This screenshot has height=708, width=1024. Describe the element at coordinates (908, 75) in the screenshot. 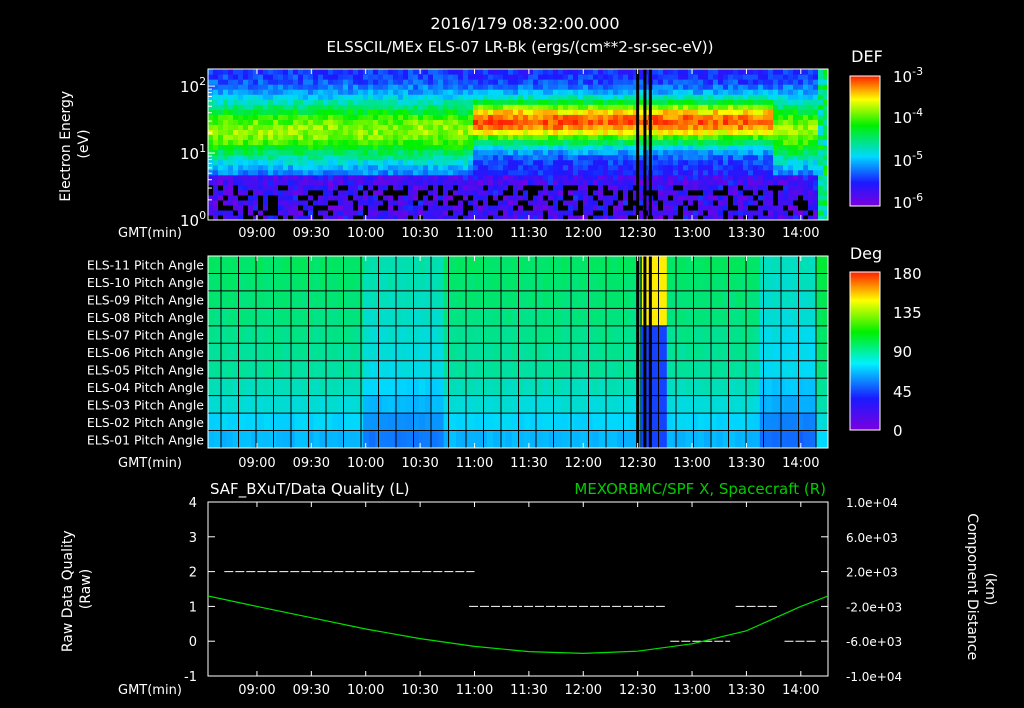

I see `colorbar-def-tick-label: 10-3` at that location.